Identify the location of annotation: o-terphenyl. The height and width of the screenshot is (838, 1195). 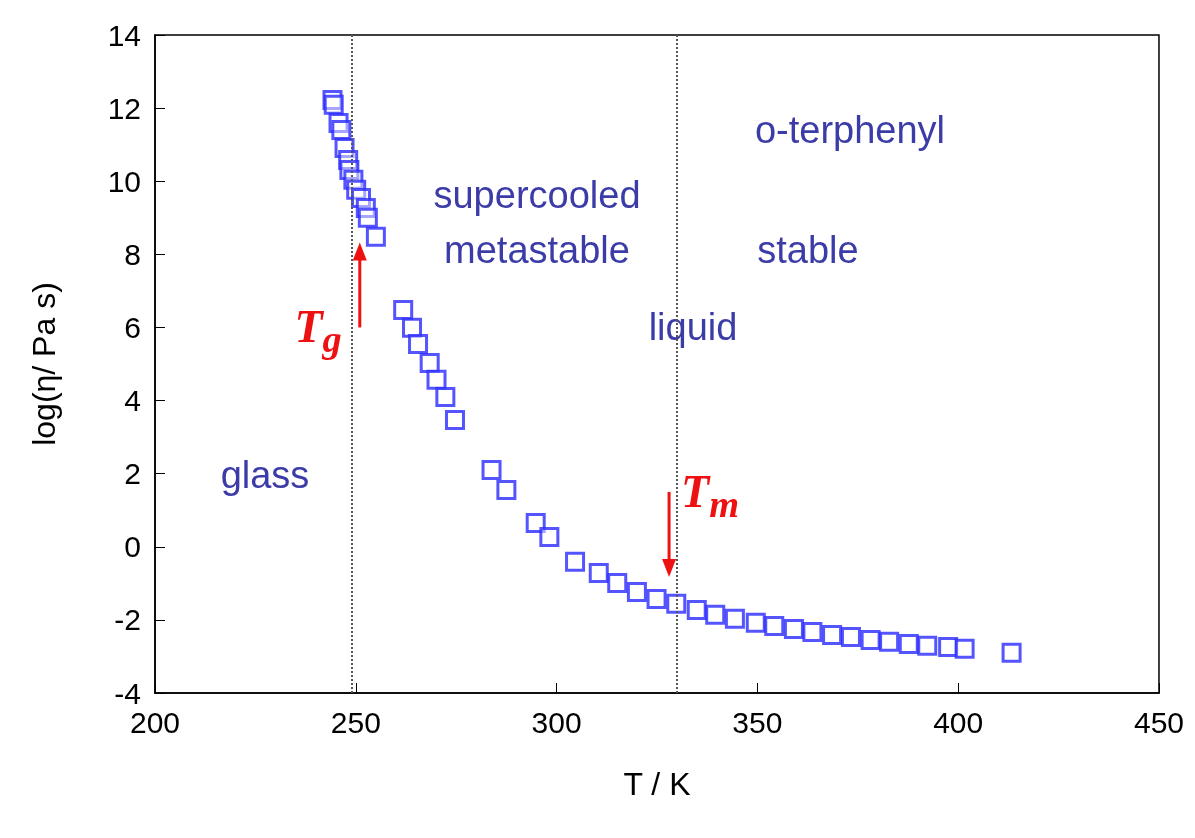
(850, 130).